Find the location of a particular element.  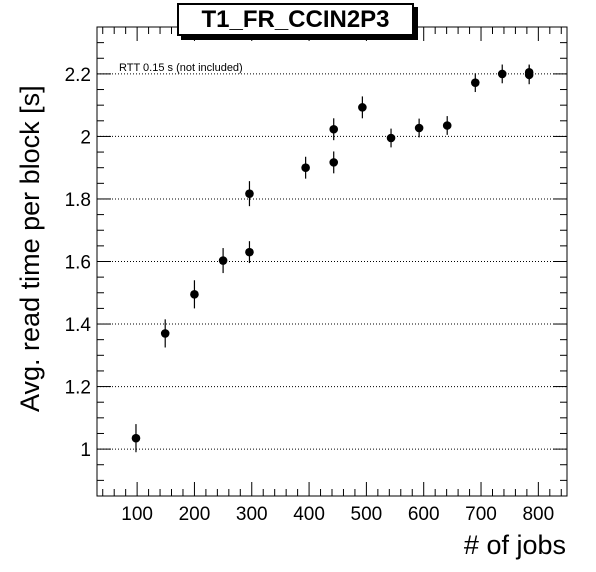

x-tick-label-3: 400 is located at coordinates (309, 514).